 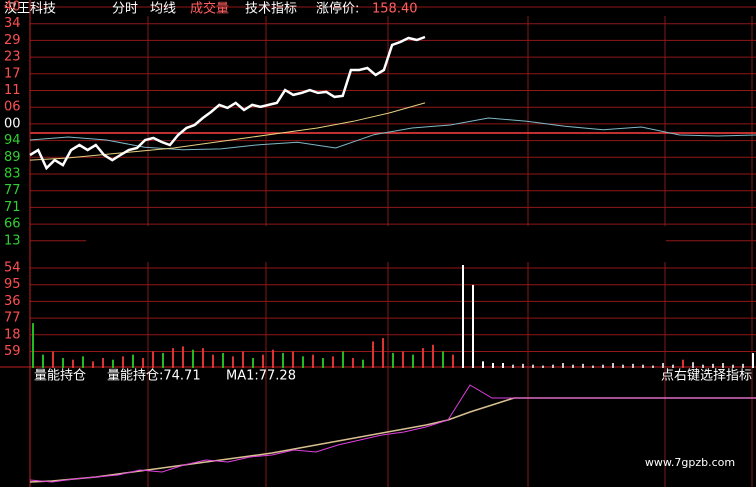 I want to click on tab: 均线, so click(x=163, y=9).